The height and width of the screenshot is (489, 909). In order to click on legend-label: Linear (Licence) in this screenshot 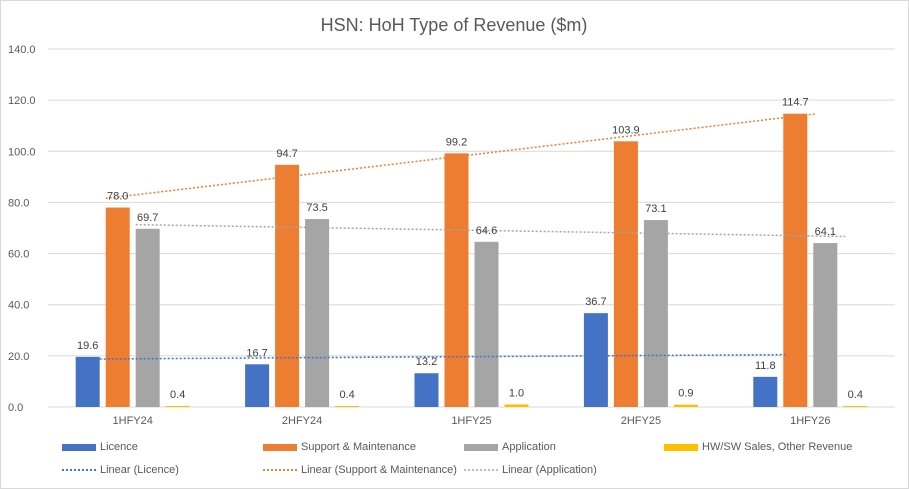, I will do `click(139, 470)`.